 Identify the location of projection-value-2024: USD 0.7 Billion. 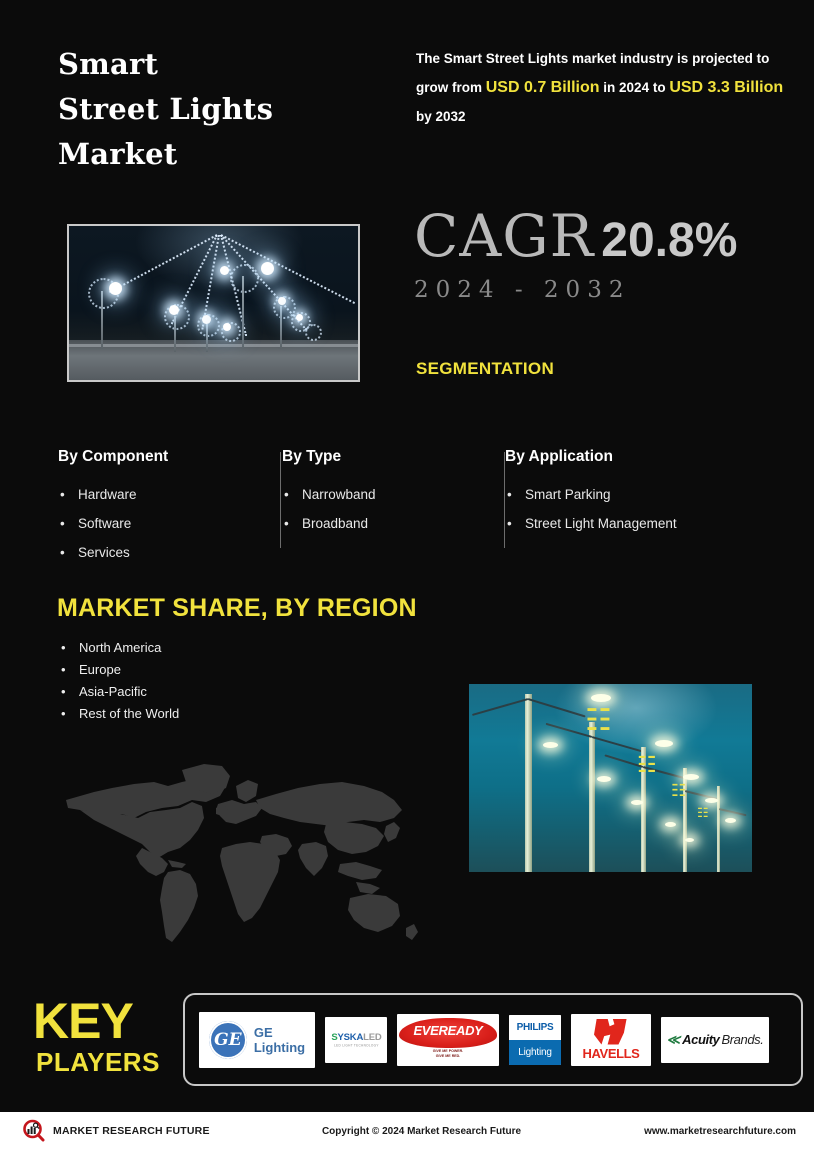
(542, 87).